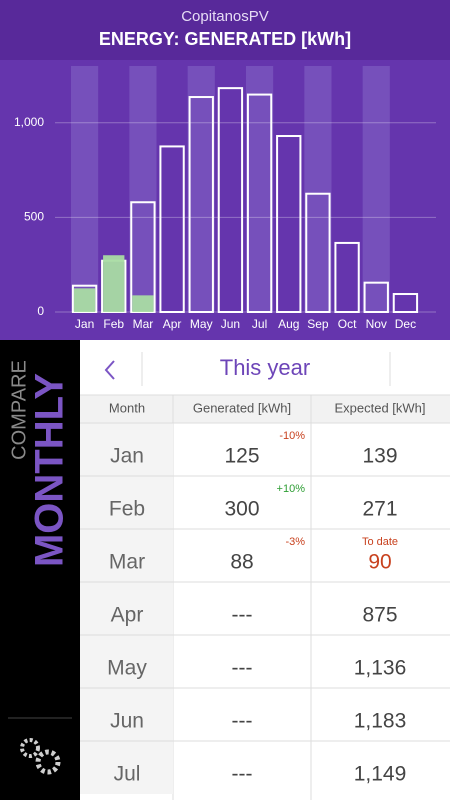 This screenshot has height=800, width=450. What do you see at coordinates (241, 509) in the screenshot?
I see `generated: 300` at bounding box center [241, 509].